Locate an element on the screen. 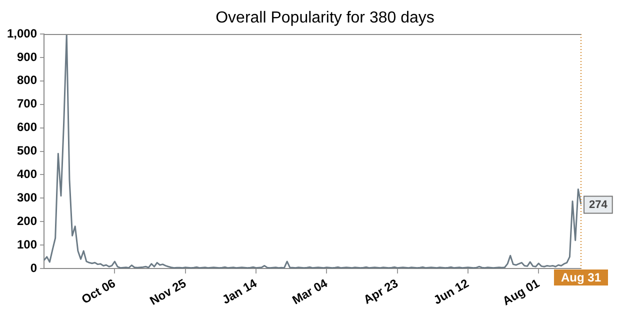 The width and height of the screenshot is (633, 326). y-tick-label: 0 is located at coordinates (34, 267).